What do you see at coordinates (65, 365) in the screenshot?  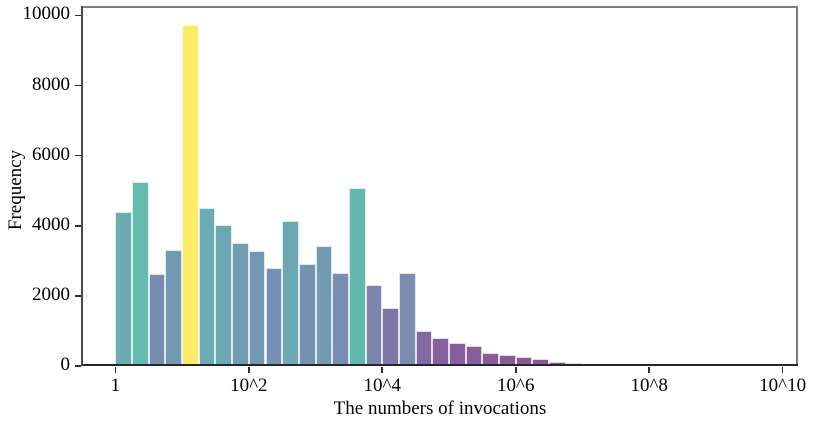 I see `y-tick-label: 0` at bounding box center [65, 365].